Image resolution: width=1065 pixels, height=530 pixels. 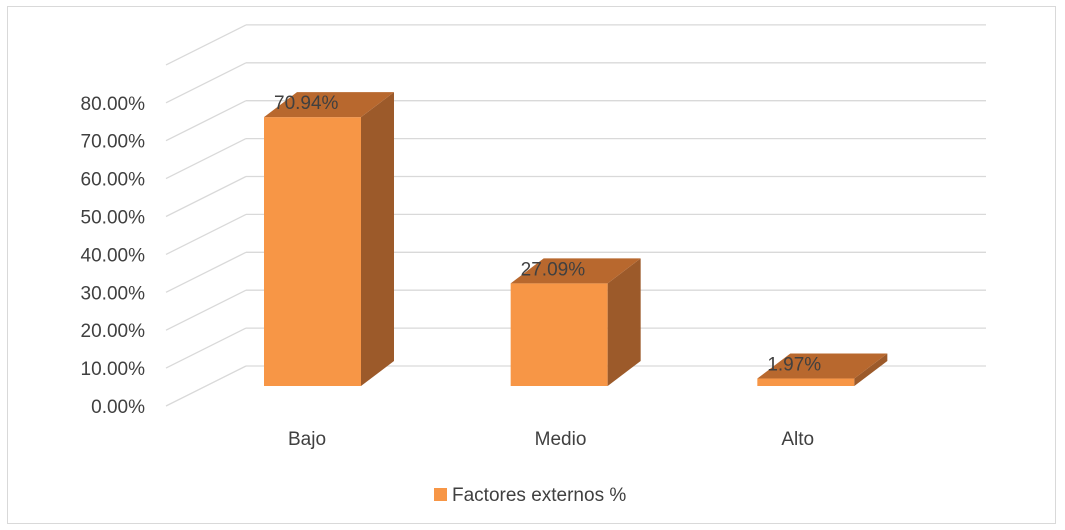 What do you see at coordinates (307, 439) in the screenshot?
I see `x-category-label: Bajo` at bounding box center [307, 439].